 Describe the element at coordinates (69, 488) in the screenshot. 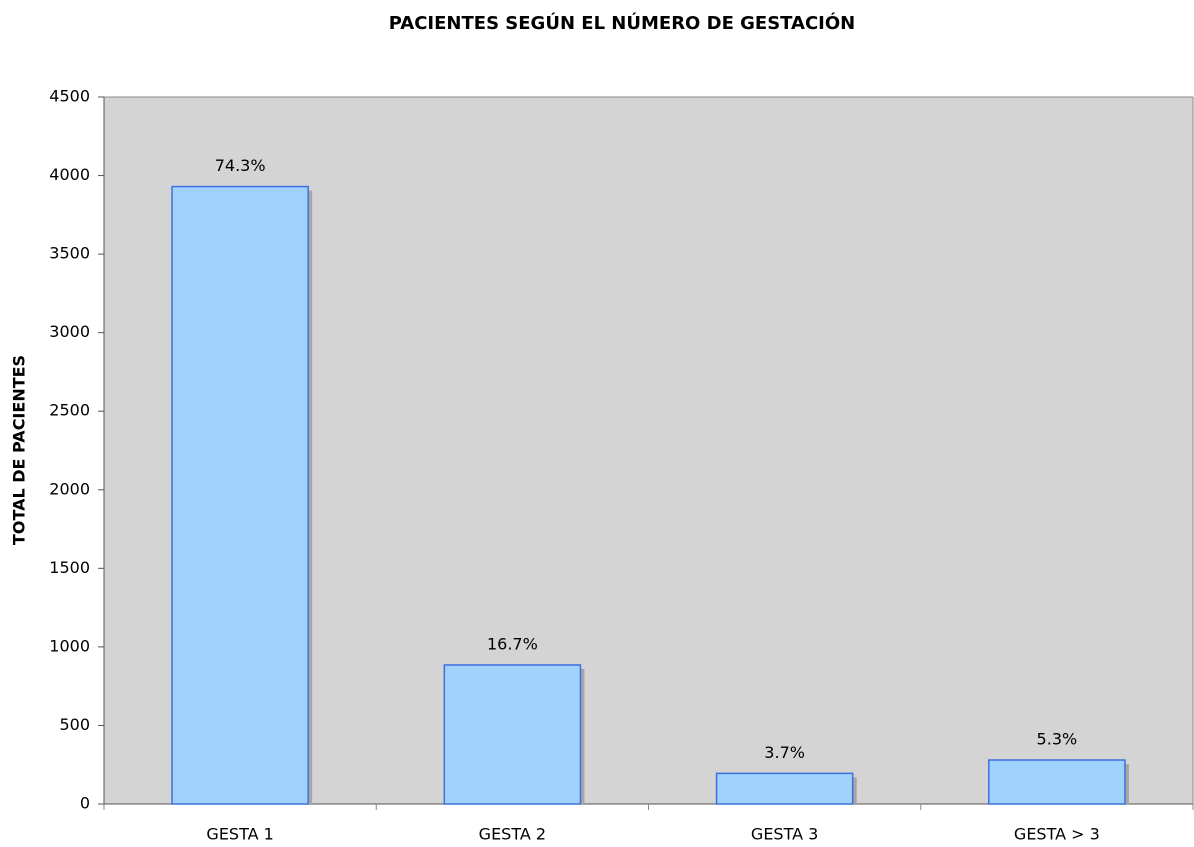

I see `y-tick-label: 2000` at that location.